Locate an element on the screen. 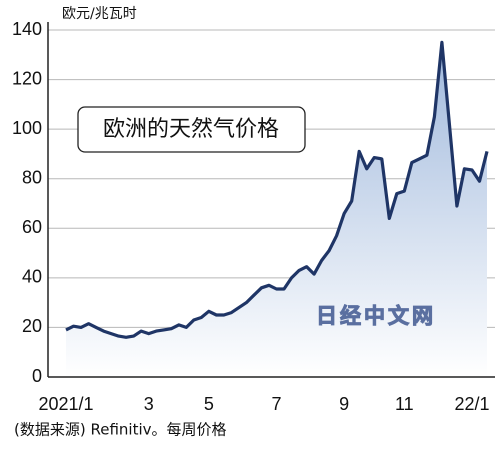 This screenshot has height=449, width=500. x-tick-label: 11 is located at coordinates (404, 404).